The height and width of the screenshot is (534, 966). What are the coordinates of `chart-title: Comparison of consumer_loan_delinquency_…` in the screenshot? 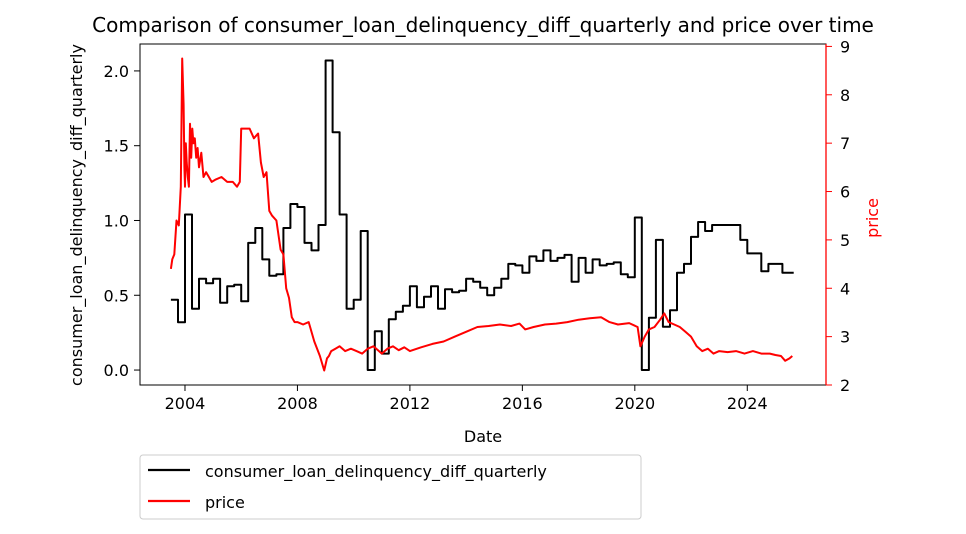 It's located at (483, 25).